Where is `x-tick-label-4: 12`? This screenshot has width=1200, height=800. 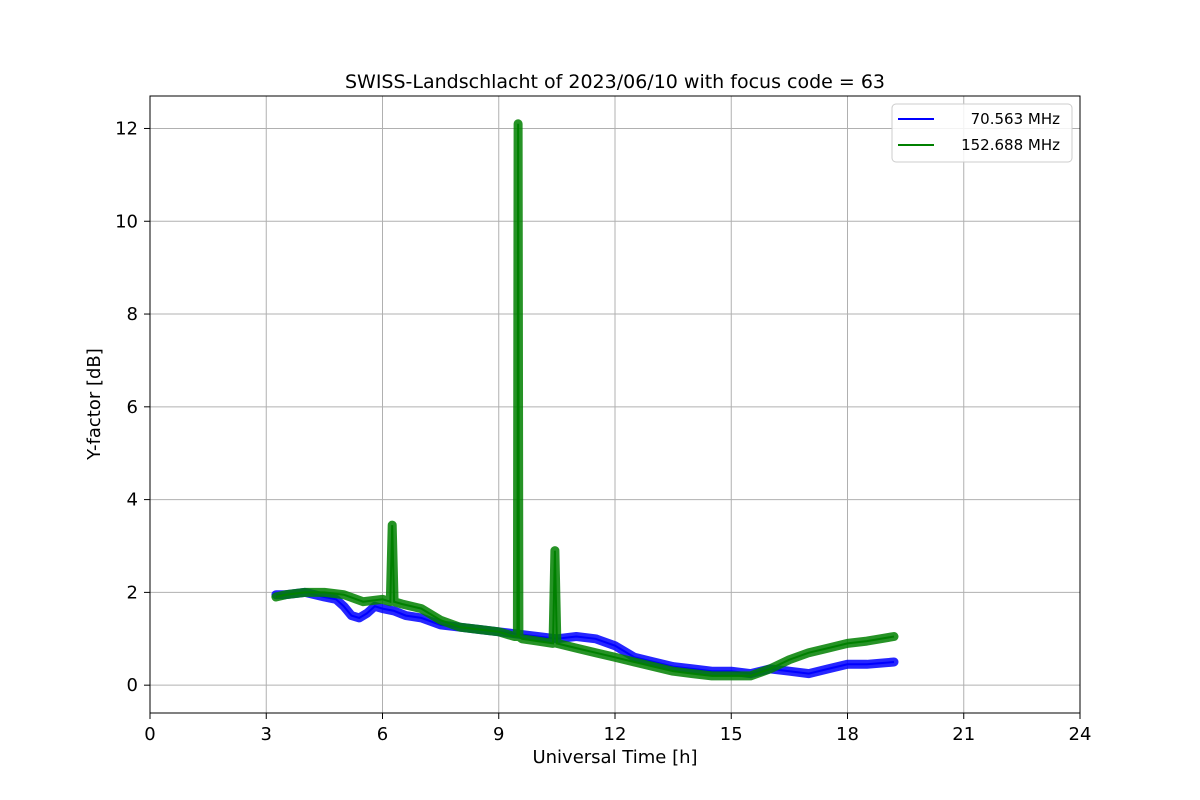 x-tick-label-4: 12 is located at coordinates (615, 734).